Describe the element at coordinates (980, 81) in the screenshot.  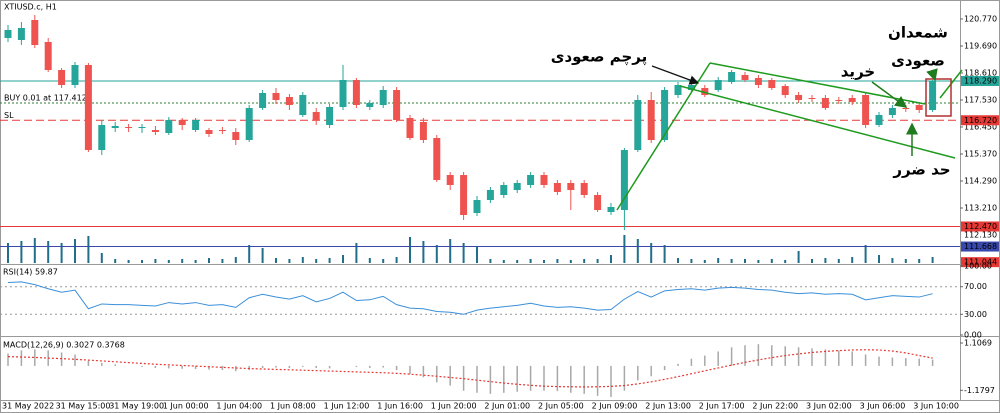
I see `price-label: 118.290` at that location.